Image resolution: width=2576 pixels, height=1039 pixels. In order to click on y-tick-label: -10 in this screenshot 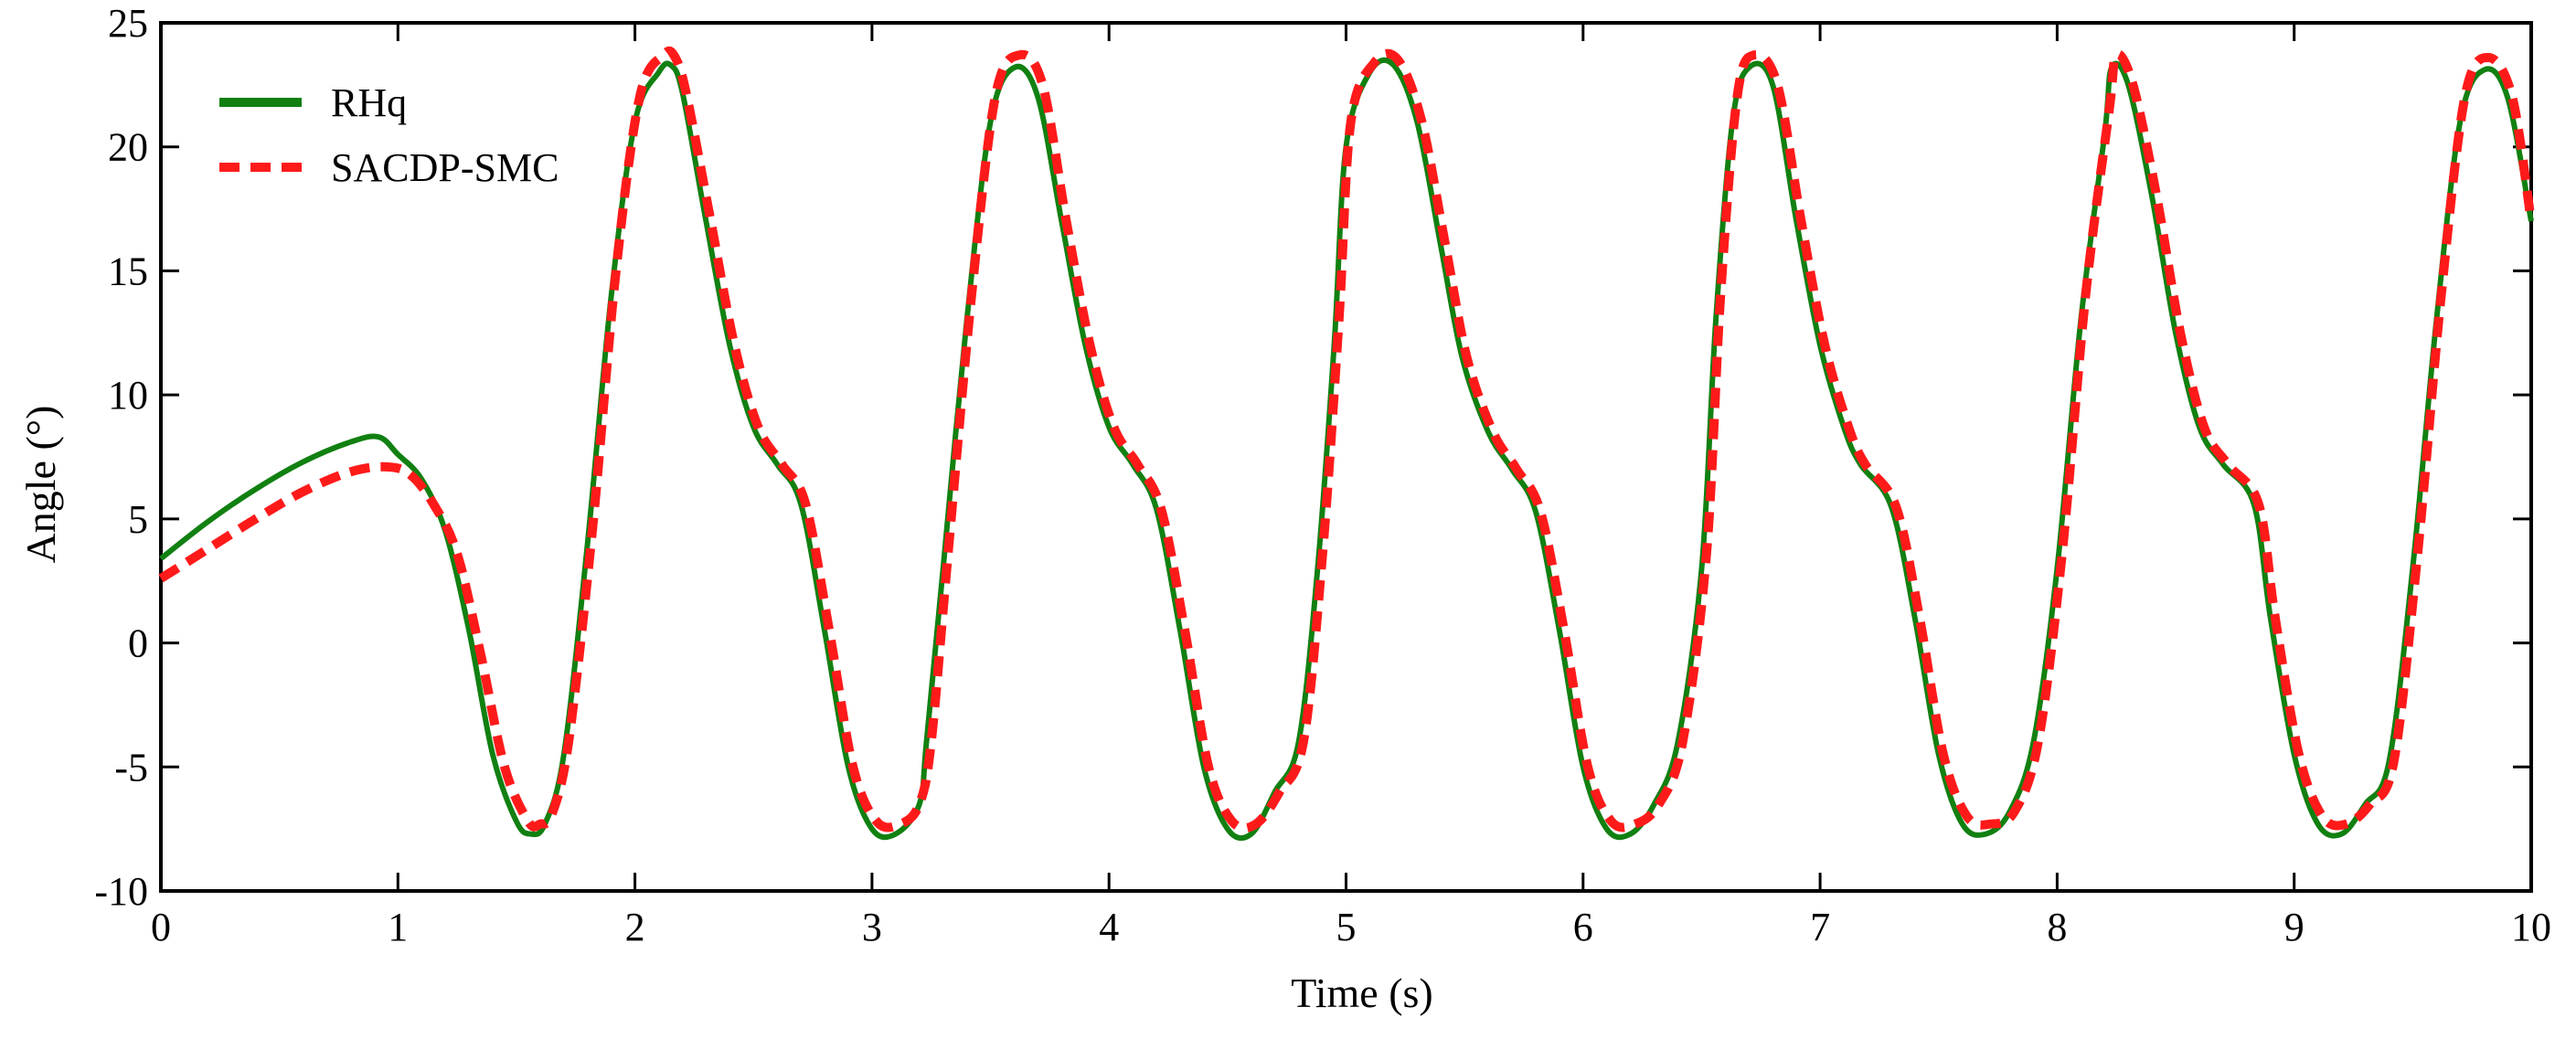, I will do `click(121, 891)`.